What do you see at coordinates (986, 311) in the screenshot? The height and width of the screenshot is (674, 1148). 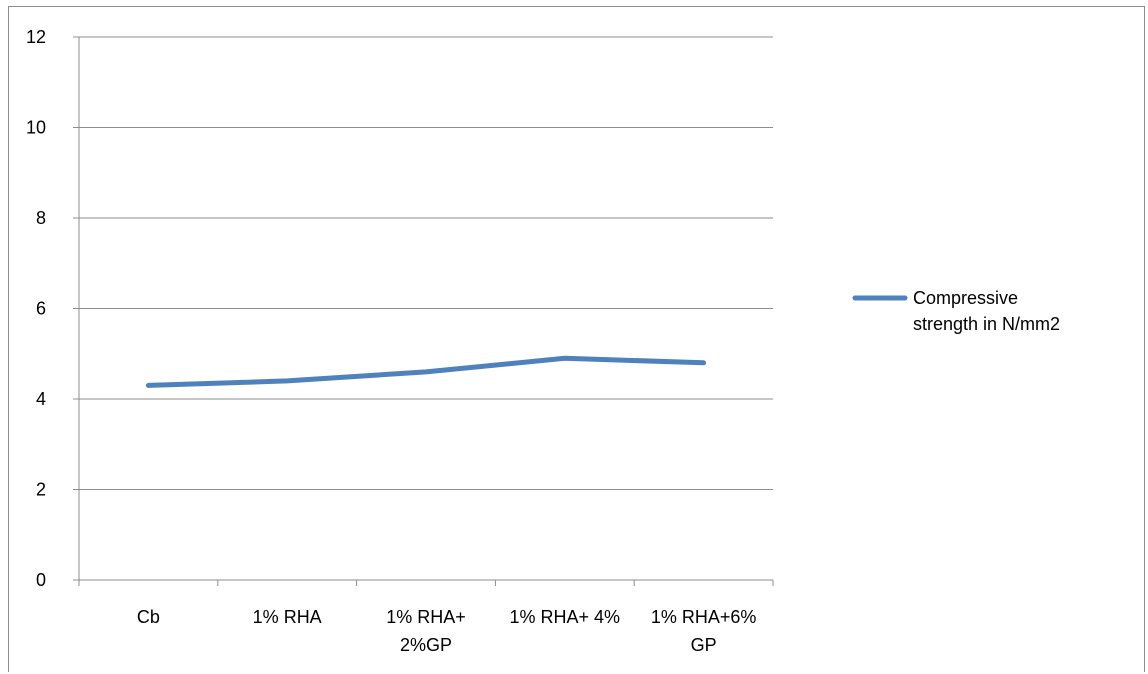 I see `legend-label: Compressive strength in N/mm2` at bounding box center [986, 311].